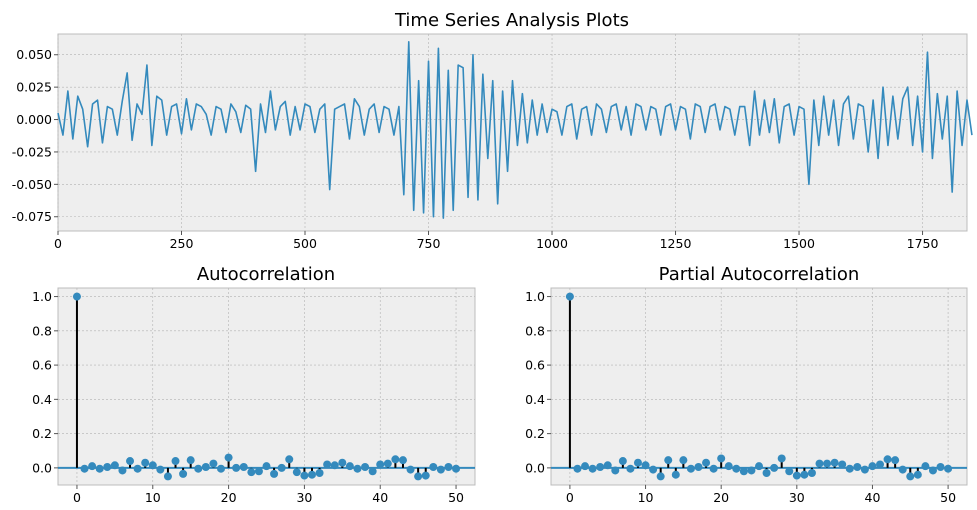 The image size is (977, 510). What do you see at coordinates (538, 382) in the screenshot?
I see `pacf-y-ticks: 0.0 0.2 0.4 0.6 0.8 1.0` at bounding box center [538, 382].